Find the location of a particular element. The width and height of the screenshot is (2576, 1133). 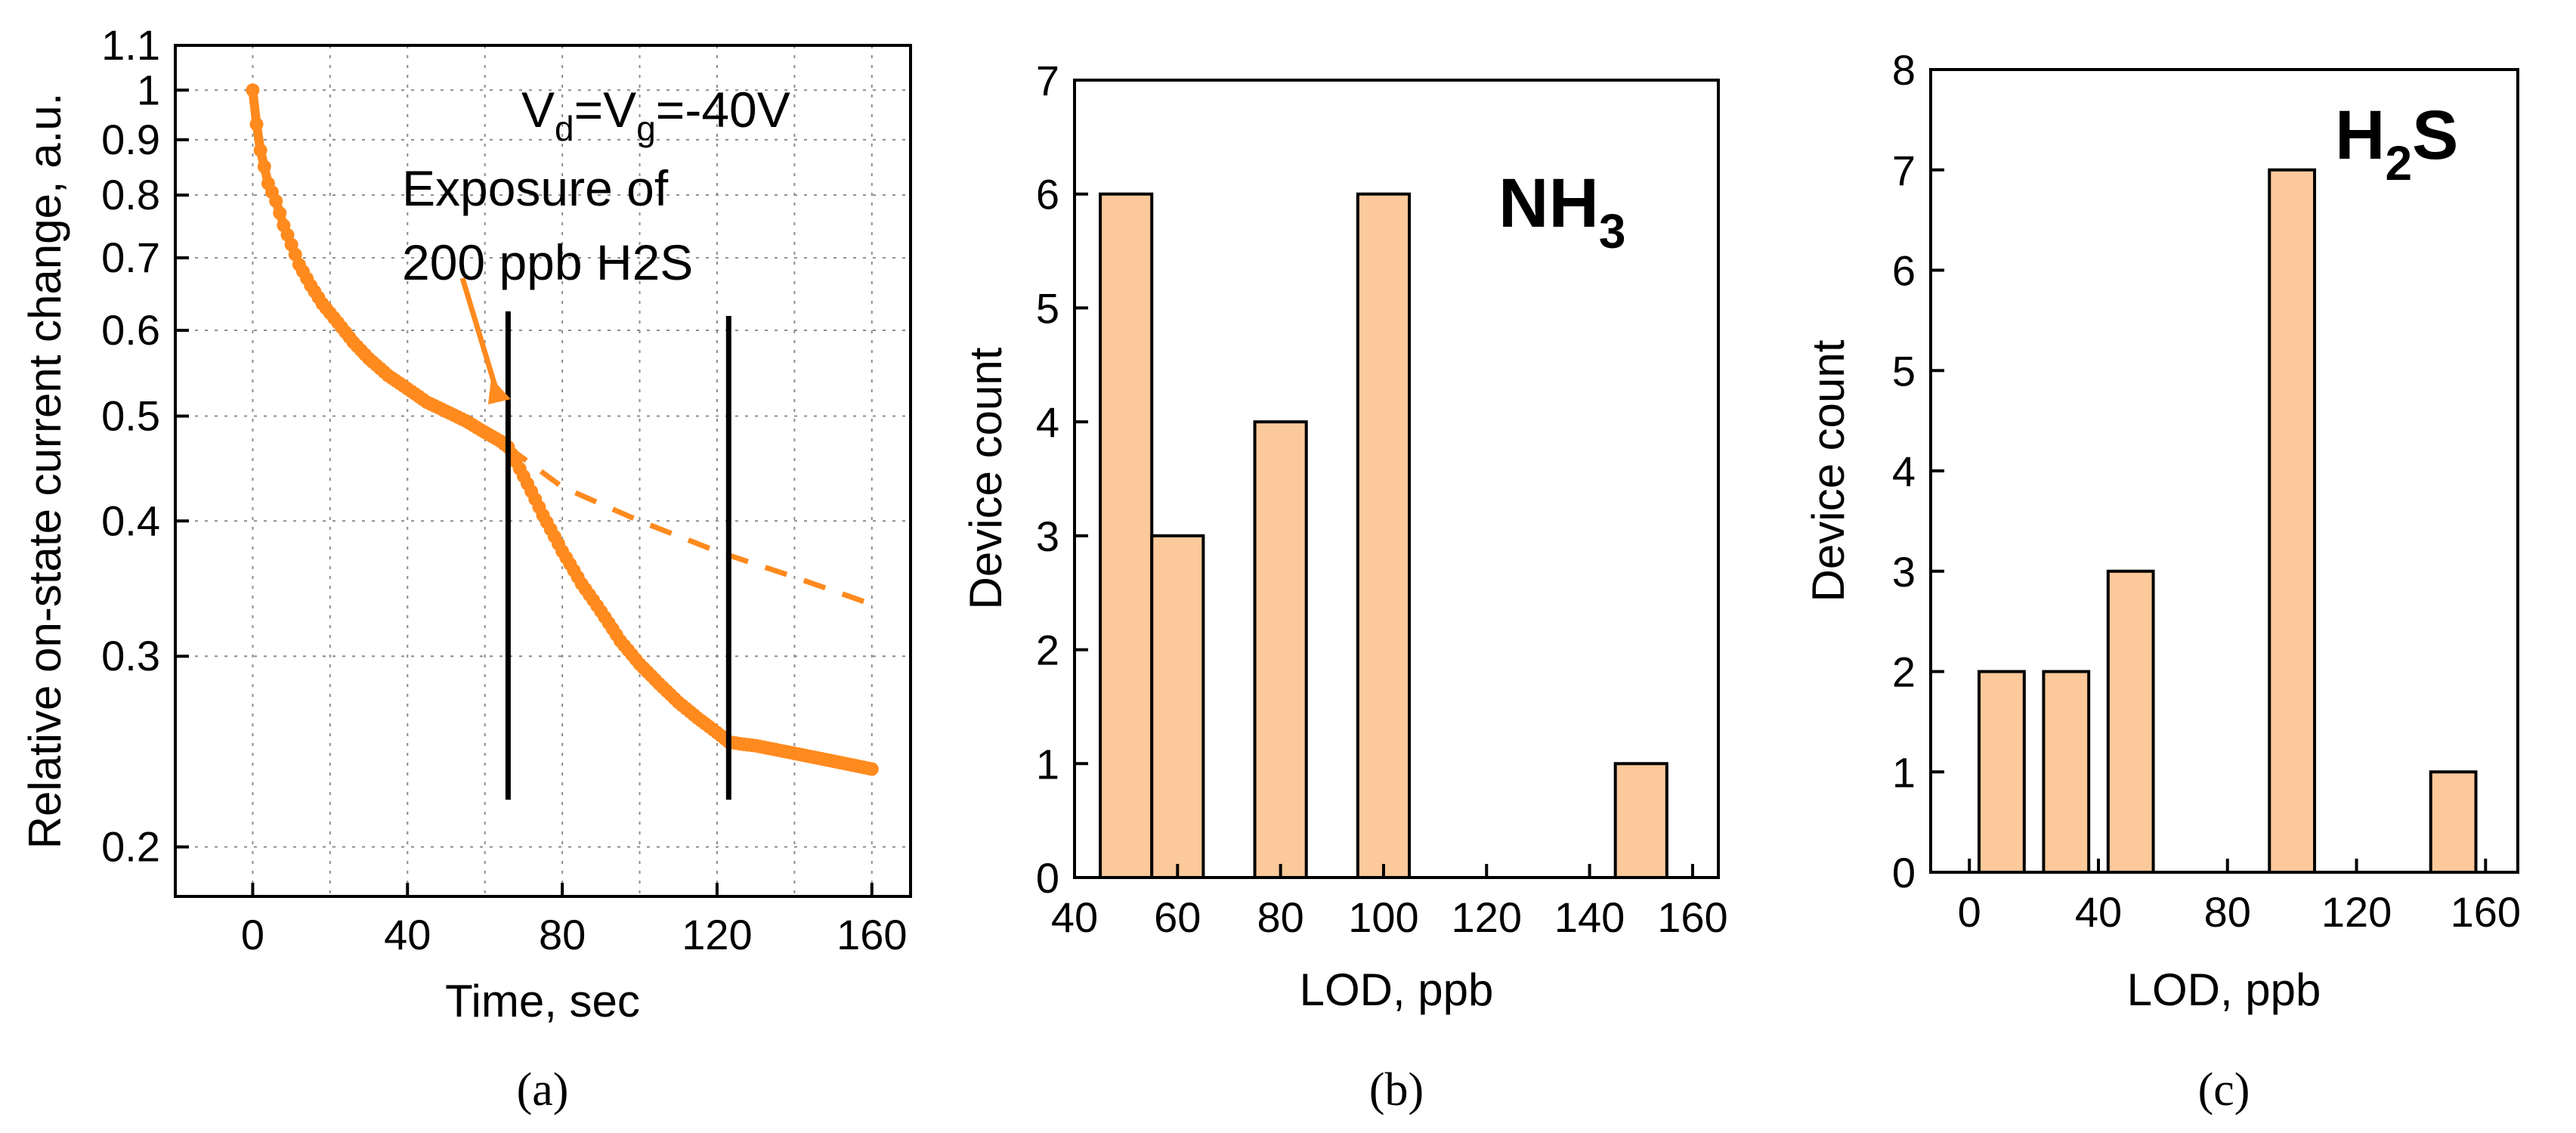

y-tick-label: 0.5 is located at coordinates (130, 415).